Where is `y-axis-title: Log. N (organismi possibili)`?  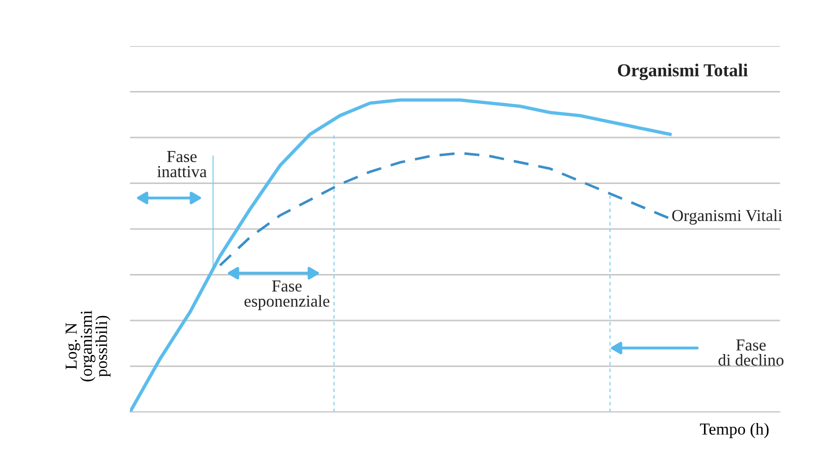
y-axis-title: Log. N (organismi possibili) is located at coordinates (88, 346).